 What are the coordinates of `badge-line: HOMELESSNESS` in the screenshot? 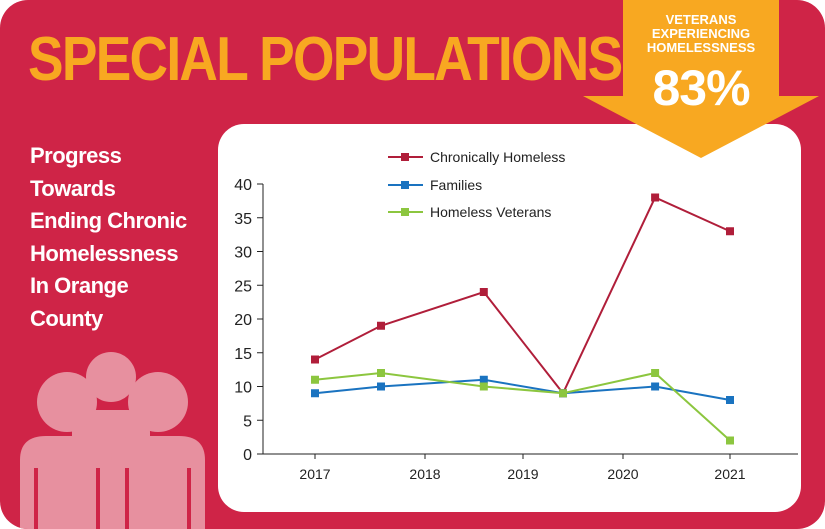 It's located at (701, 47).